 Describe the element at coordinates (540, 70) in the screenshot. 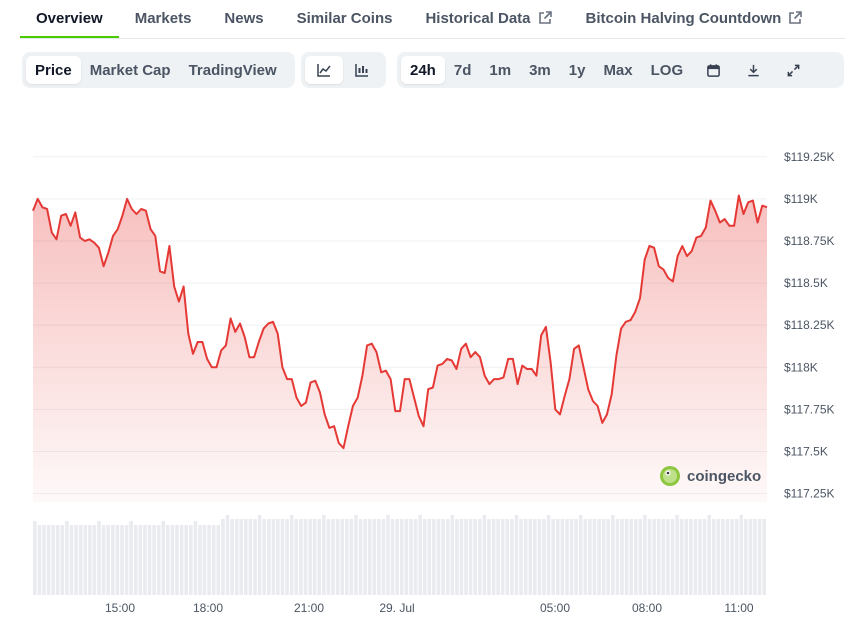

I see `range-3m-button: 3m` at that location.